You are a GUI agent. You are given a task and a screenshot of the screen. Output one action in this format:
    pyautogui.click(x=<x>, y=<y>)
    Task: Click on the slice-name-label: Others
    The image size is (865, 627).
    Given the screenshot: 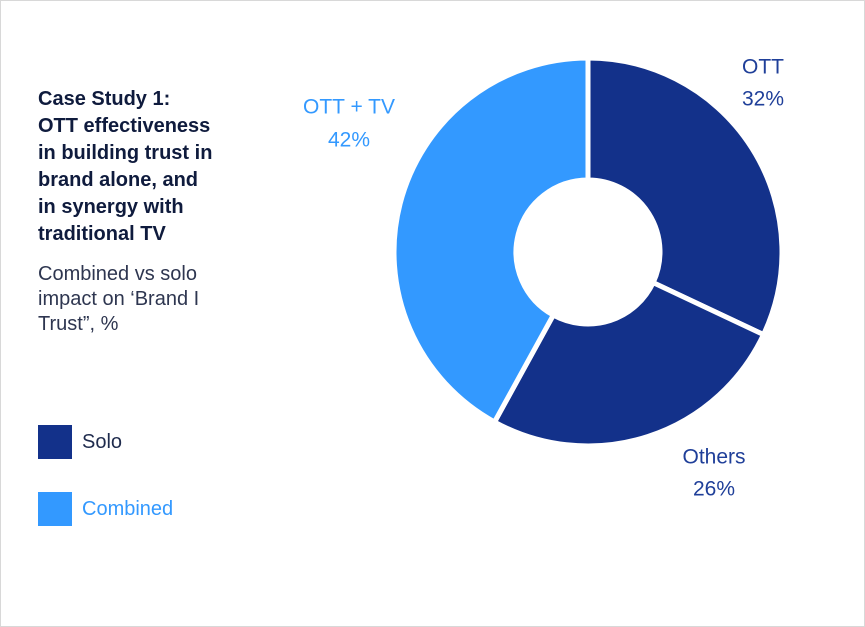 What is the action you would take?
    pyautogui.click(x=713, y=457)
    